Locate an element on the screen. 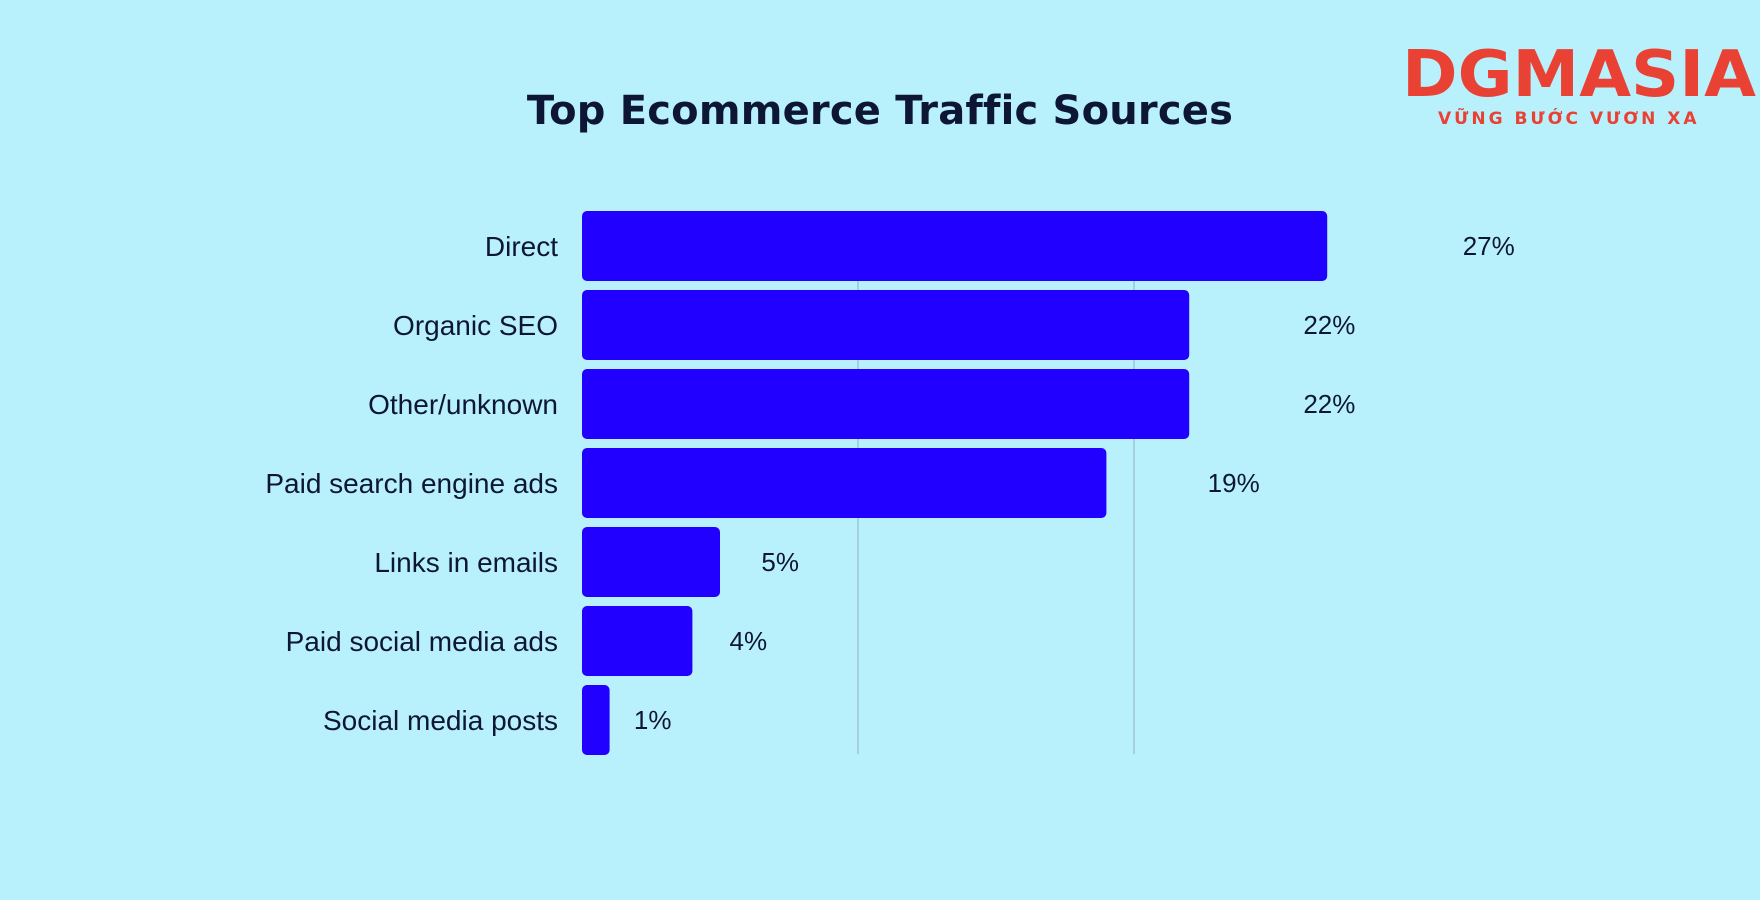  category-label: Paid search engine ads is located at coordinates (411, 483).